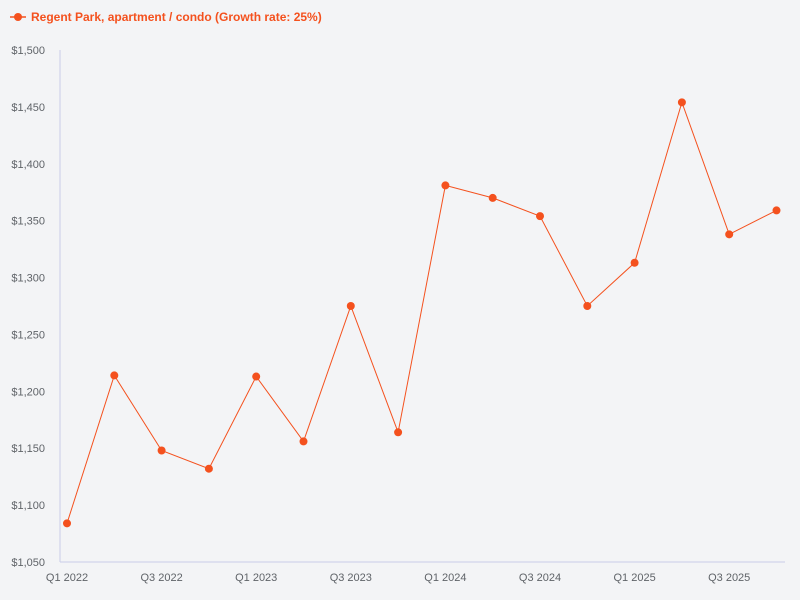 This screenshot has height=600, width=800. Describe the element at coordinates (18, 17) in the screenshot. I see `legend-dot-marker` at that location.